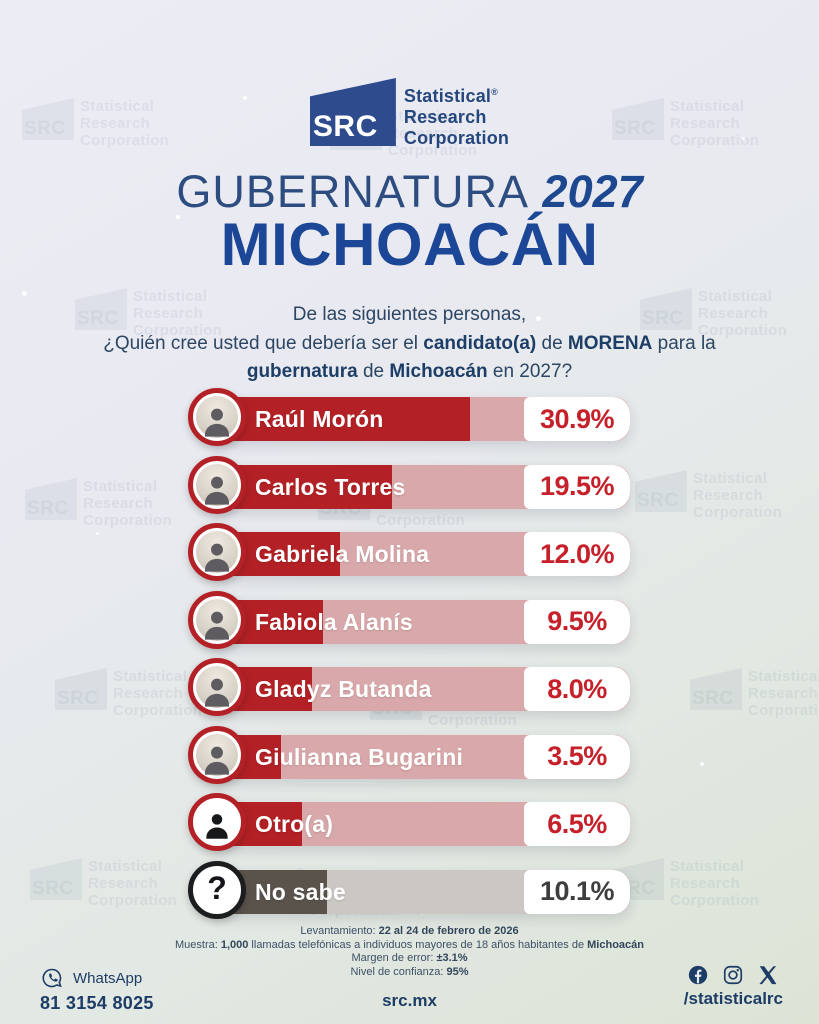 This screenshot has height=1024, width=819. What do you see at coordinates (52, 978) in the screenshot?
I see `whatsapp-icon` at bounding box center [52, 978].